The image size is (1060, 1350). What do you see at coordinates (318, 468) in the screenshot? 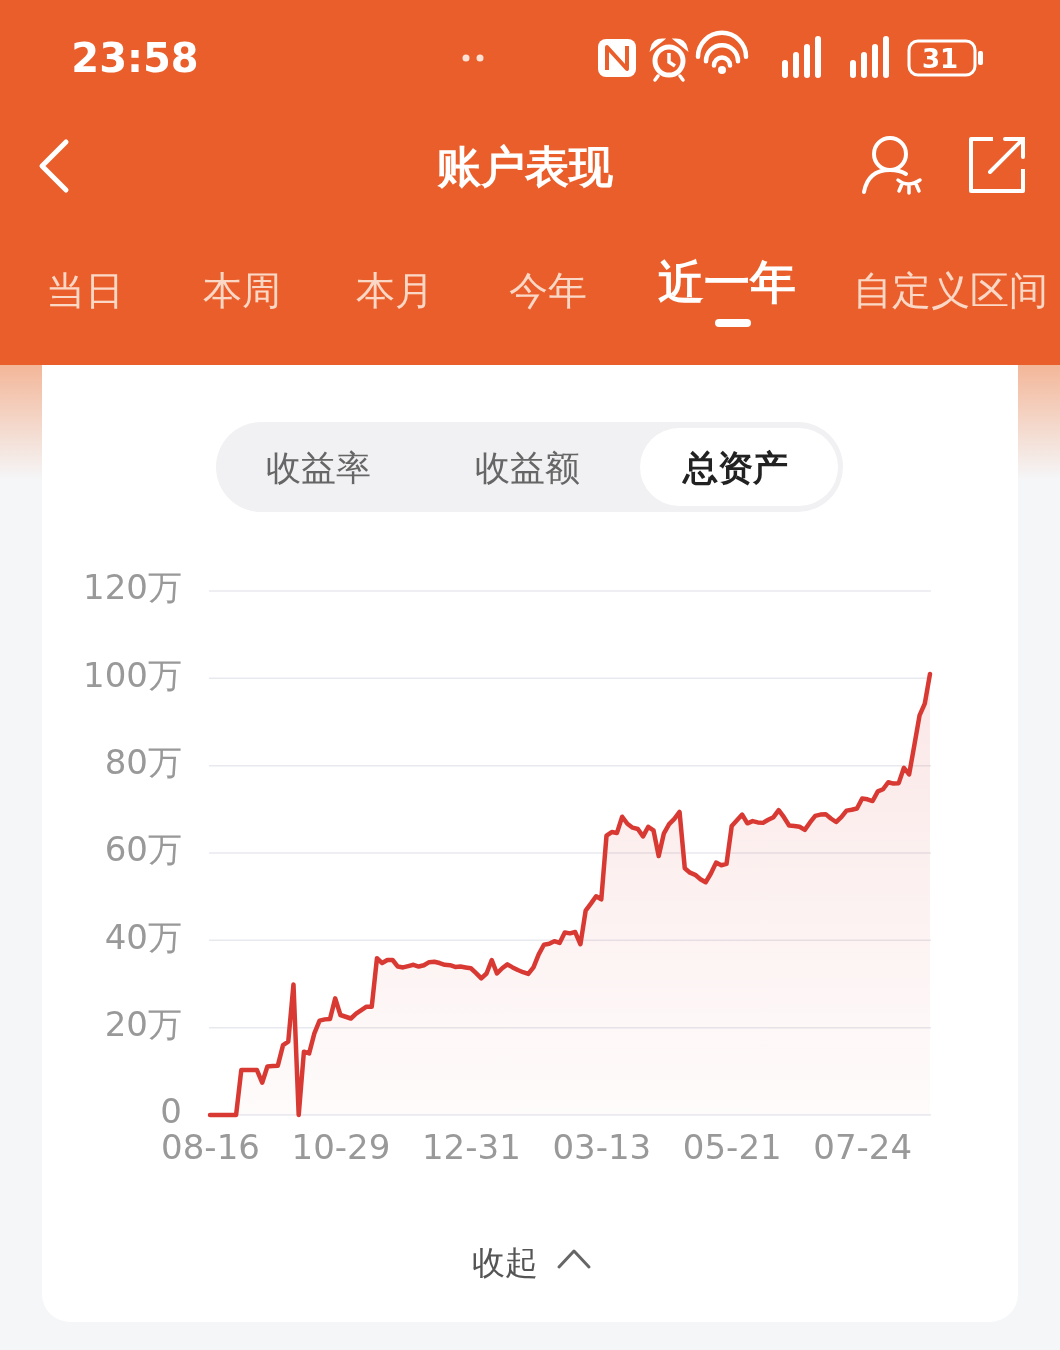
I see `text: 收益率` at bounding box center [318, 468].